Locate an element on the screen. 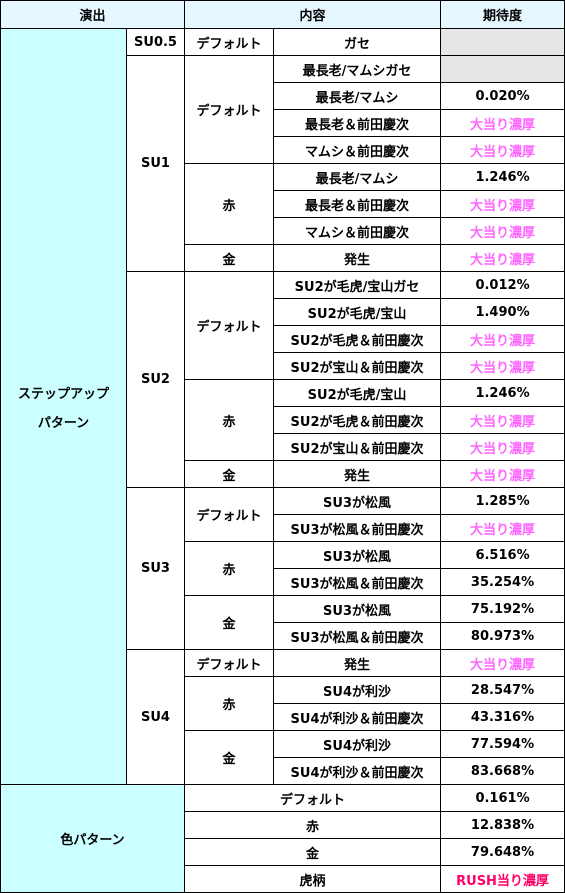 The image size is (565, 893). su4-red-label: 赤 is located at coordinates (229, 703).